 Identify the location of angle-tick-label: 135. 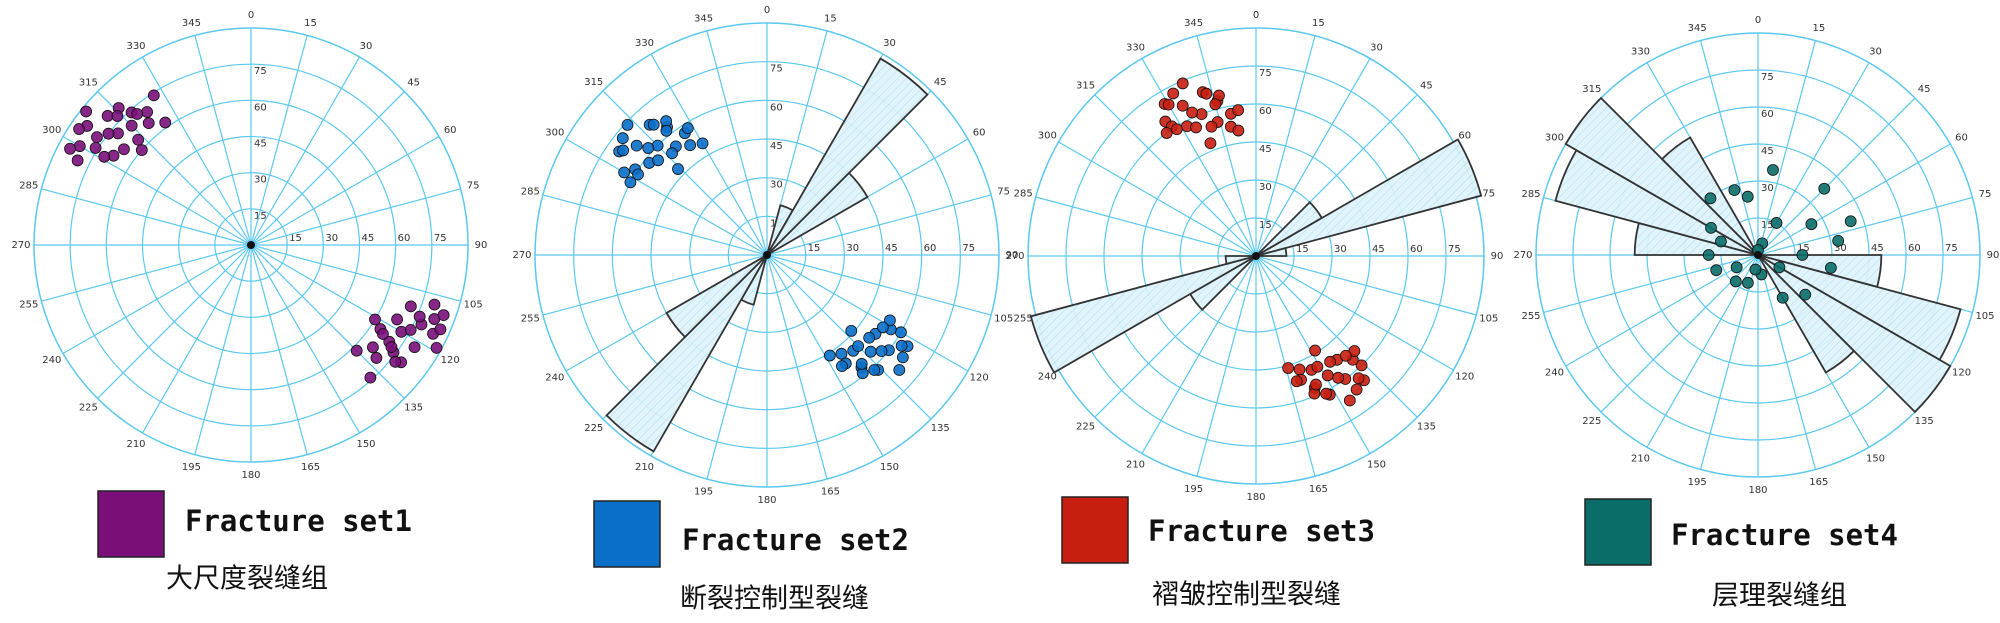
(1924, 421).